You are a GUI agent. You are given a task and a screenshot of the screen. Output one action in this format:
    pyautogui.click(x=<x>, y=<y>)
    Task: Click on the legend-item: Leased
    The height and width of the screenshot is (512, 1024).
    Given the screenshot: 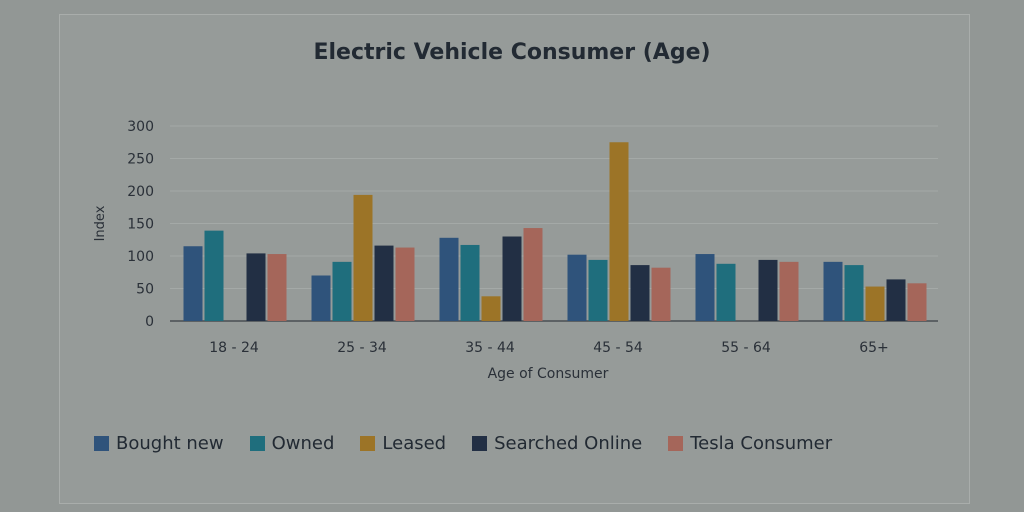 What is the action you would take?
    pyautogui.click(x=403, y=443)
    